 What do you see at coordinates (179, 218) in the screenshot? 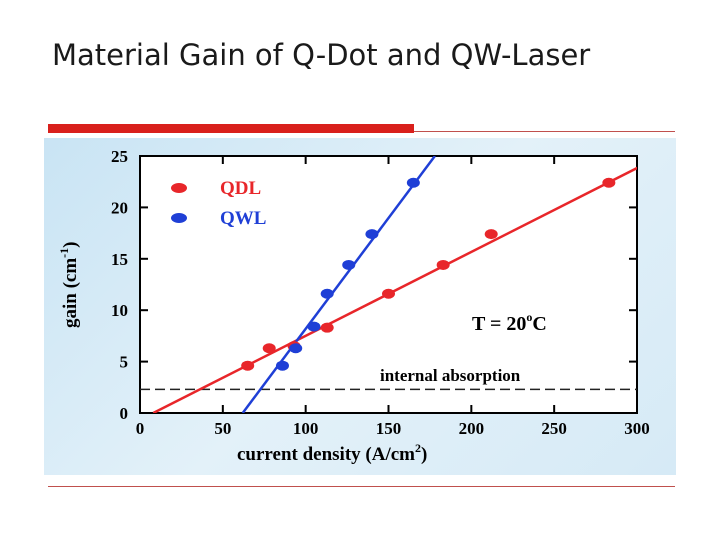
I see `legend-marker-qwl` at bounding box center [179, 218].